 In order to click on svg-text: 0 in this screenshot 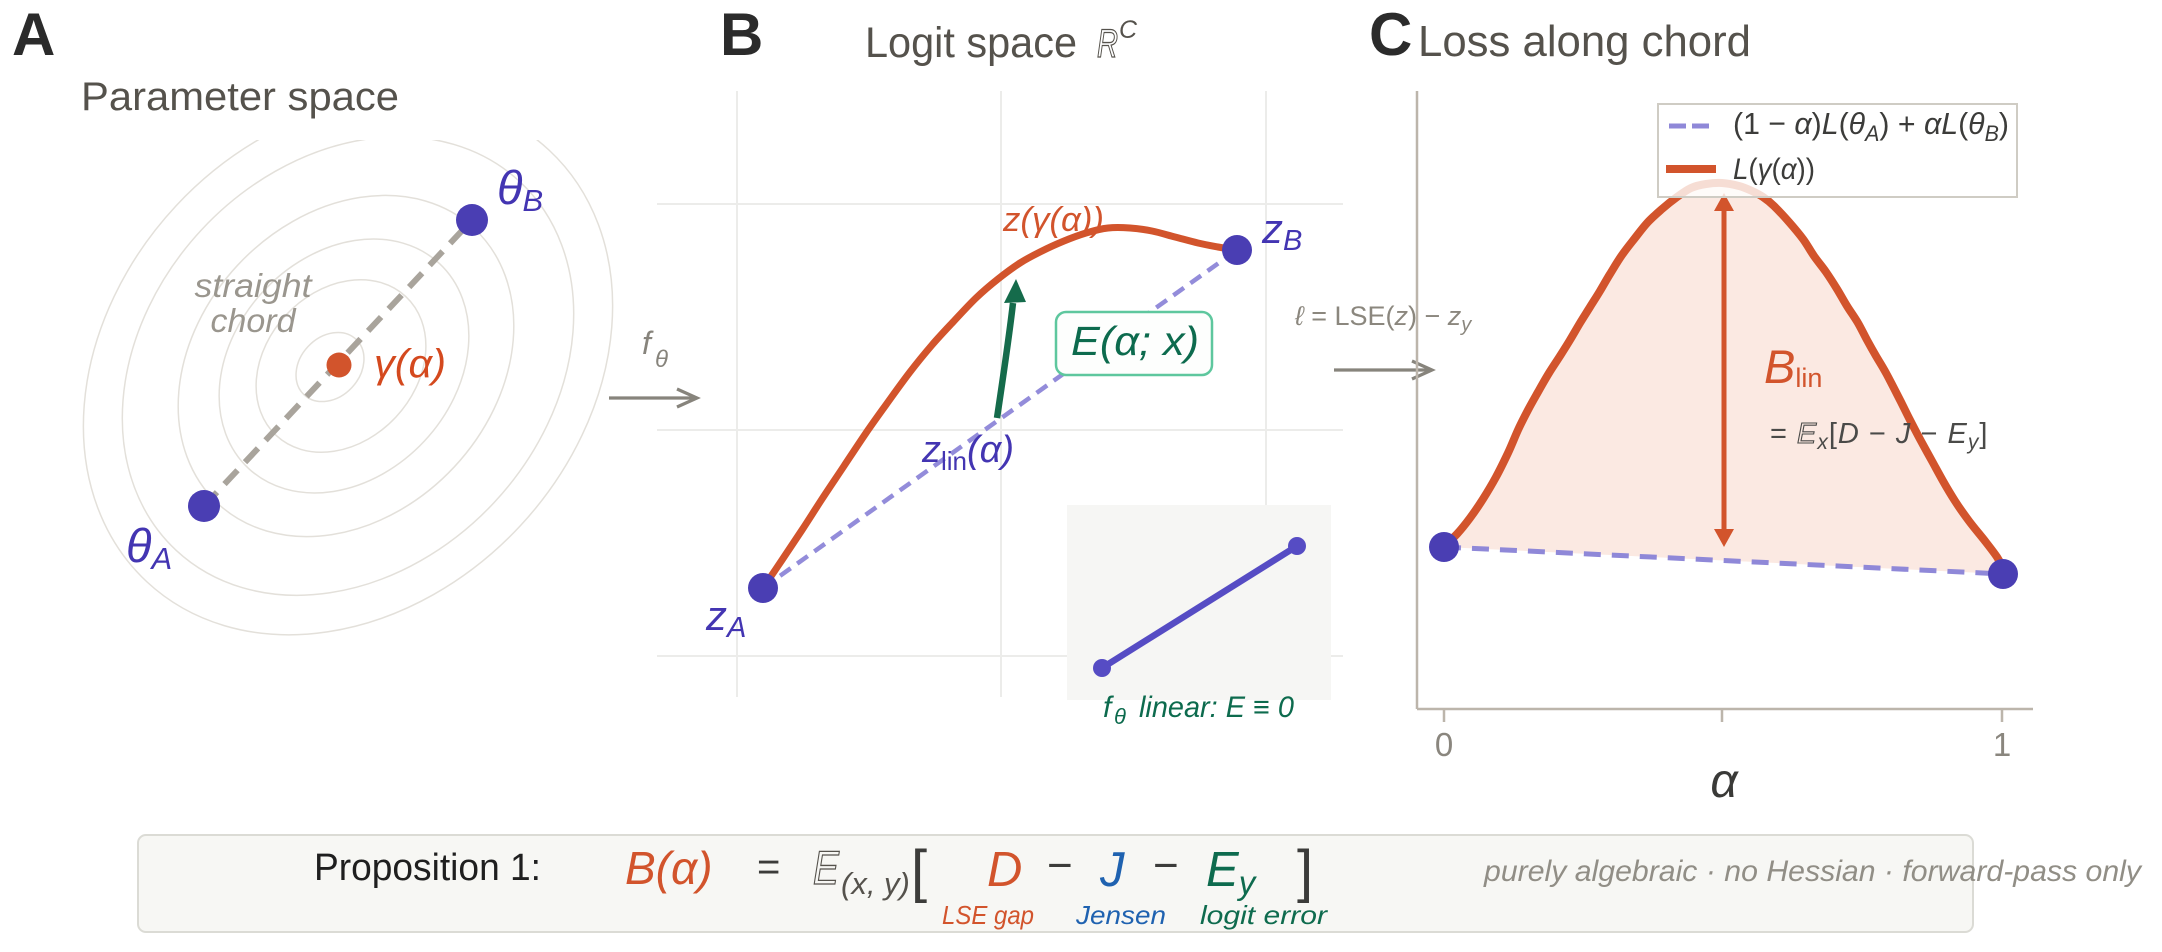, I will do `click(1444, 744)`.